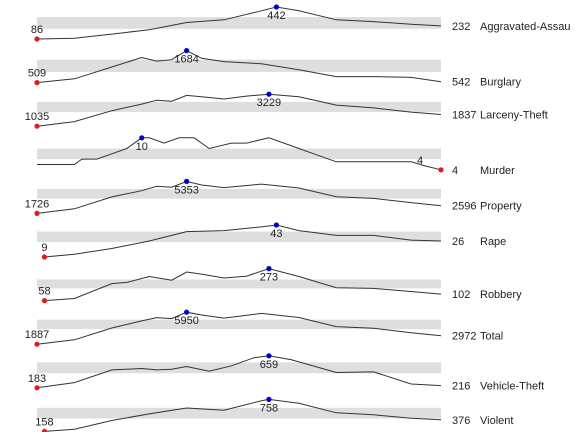 This screenshot has width=576, height=432. I want to click on series-name-label: Murder, so click(497, 171).